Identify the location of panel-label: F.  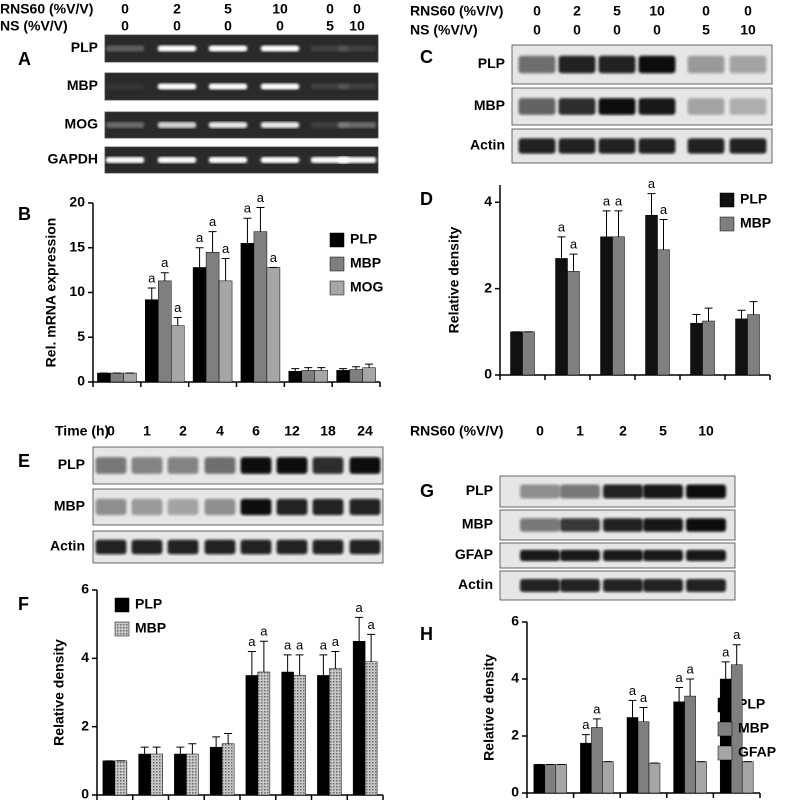
(23, 604).